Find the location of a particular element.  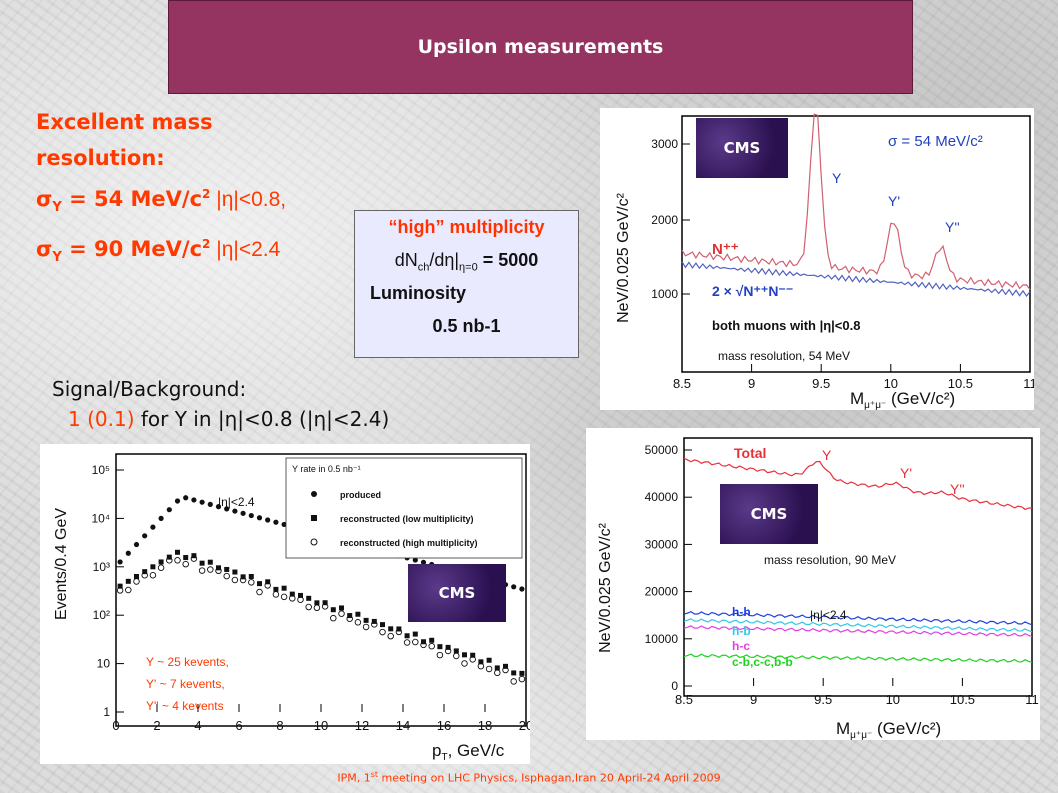

x-tick-label: 9 is located at coordinates (751, 383).